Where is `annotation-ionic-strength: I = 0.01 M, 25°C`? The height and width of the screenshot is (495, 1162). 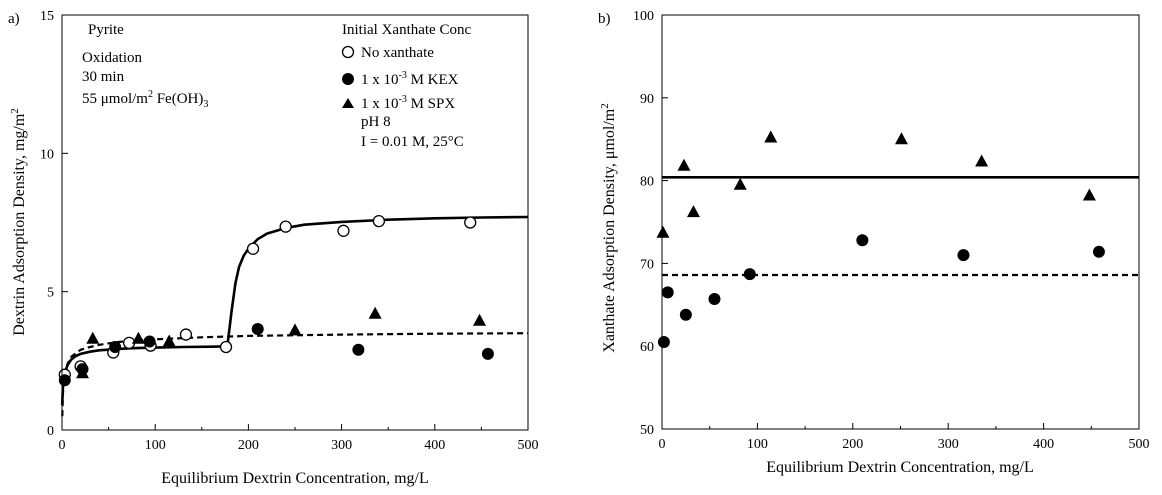 annotation-ionic-strength: I = 0.01 M, 25°C is located at coordinates (412, 142).